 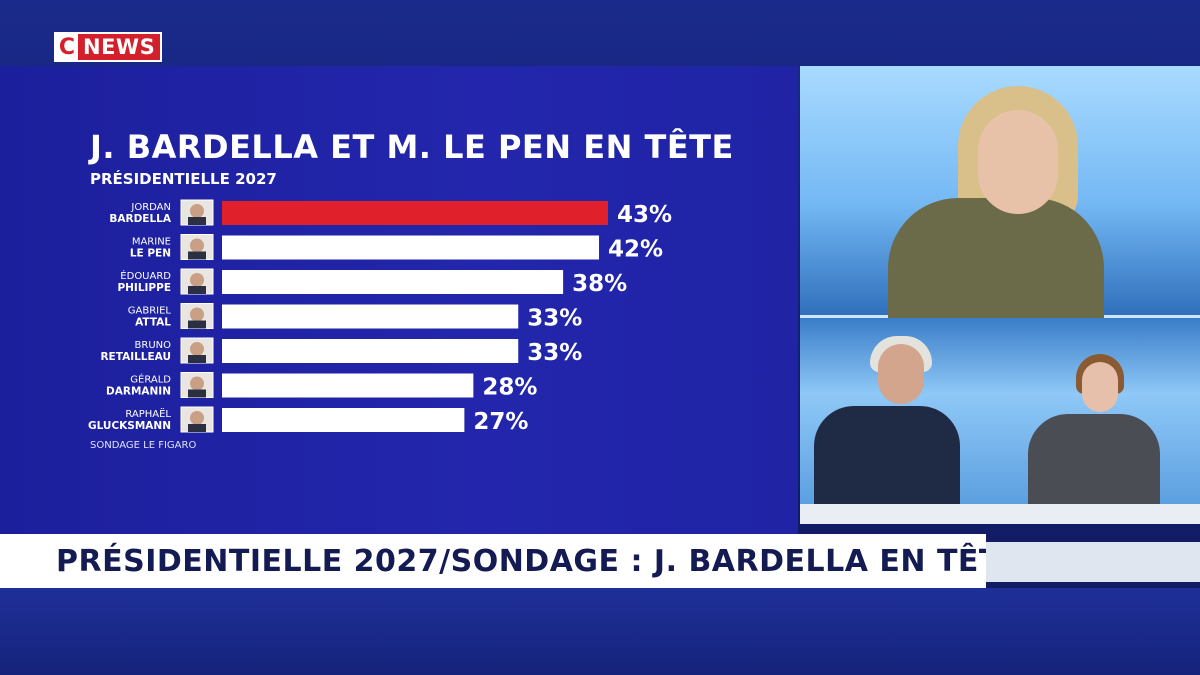 What do you see at coordinates (1000, 514) in the screenshot?
I see `studio-desk` at bounding box center [1000, 514].